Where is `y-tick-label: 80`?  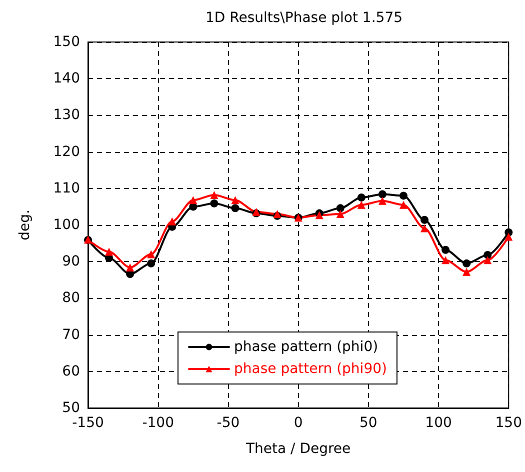 y-tick-label: 80 is located at coordinates (71, 298).